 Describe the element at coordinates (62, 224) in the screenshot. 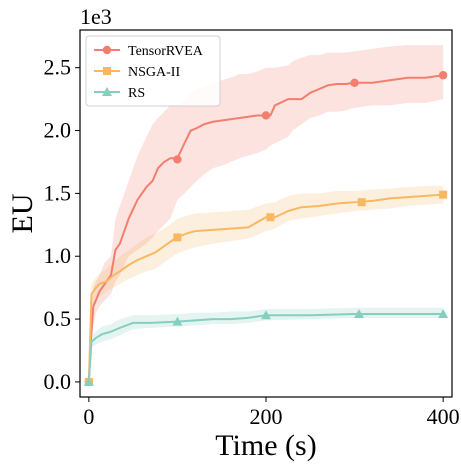

I see `y-axis-ticks: 0.0 0.5 1.0 1.5 2.0 2.5` at that location.